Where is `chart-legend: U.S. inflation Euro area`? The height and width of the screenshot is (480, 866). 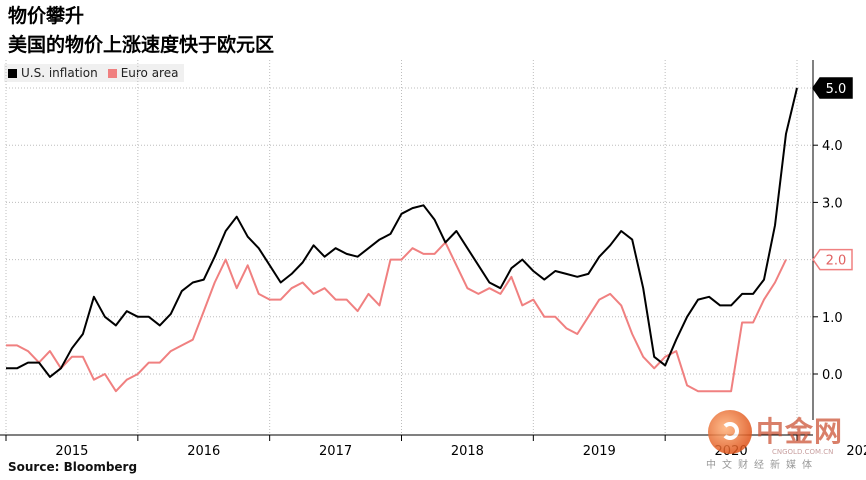 chart-legend: U.S. inflation Euro area is located at coordinates (94, 73).